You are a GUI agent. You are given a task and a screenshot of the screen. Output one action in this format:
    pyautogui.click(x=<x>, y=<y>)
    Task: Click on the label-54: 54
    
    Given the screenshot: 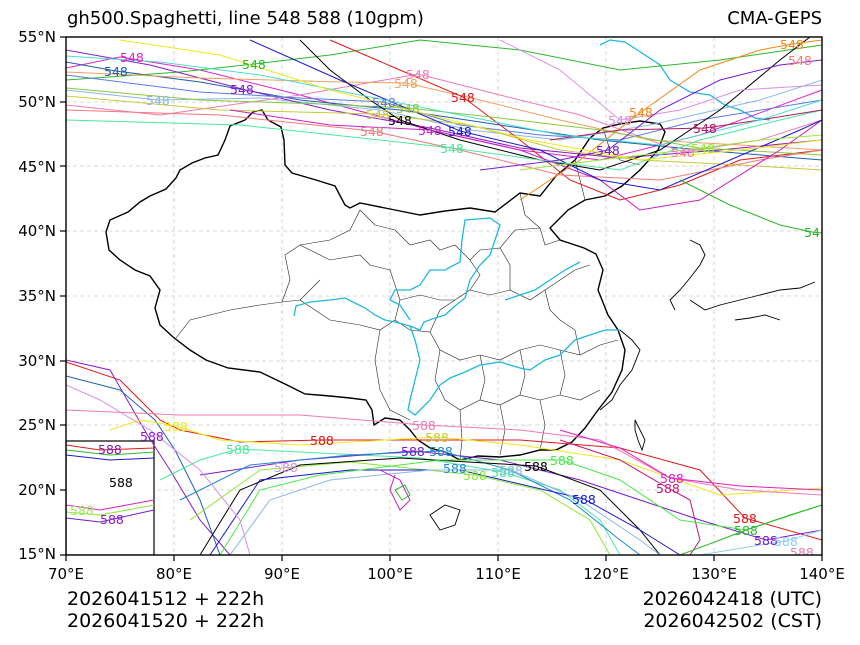 What is the action you would take?
    pyautogui.click(x=812, y=232)
    